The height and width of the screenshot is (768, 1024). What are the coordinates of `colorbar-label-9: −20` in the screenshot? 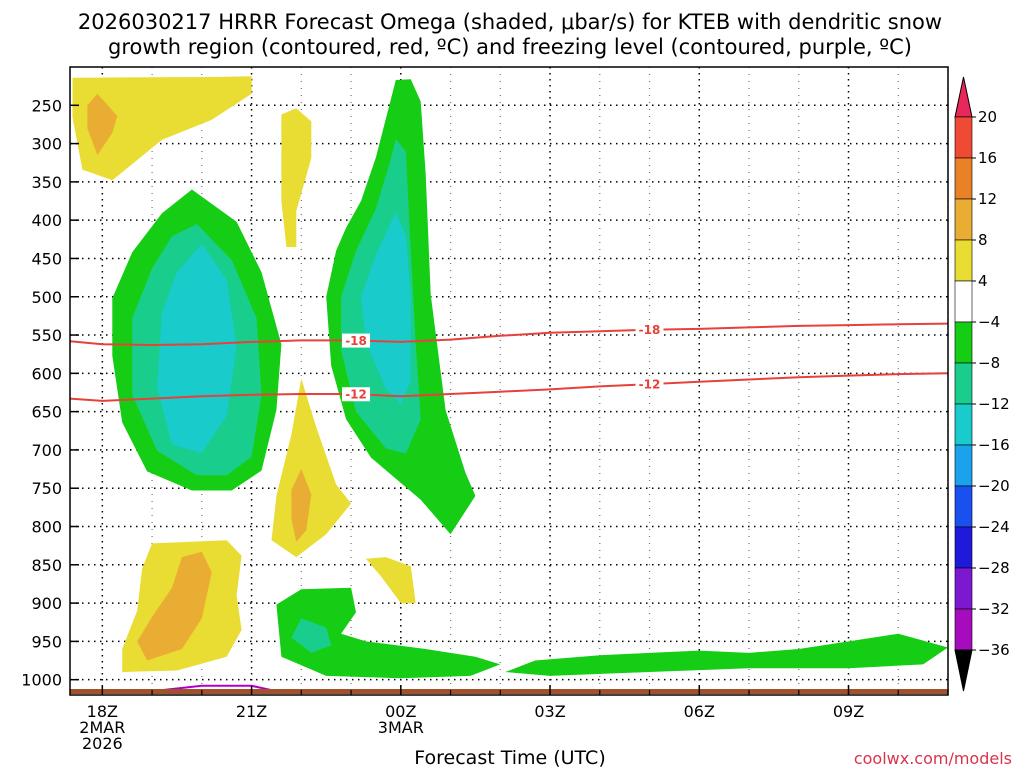 It's located at (994, 486).